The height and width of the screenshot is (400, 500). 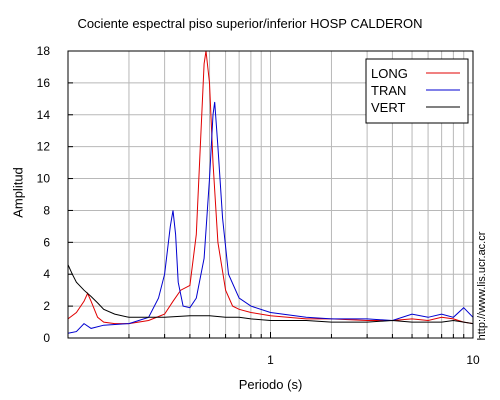 I want to click on y-tick-label: 10, so click(x=44, y=179).